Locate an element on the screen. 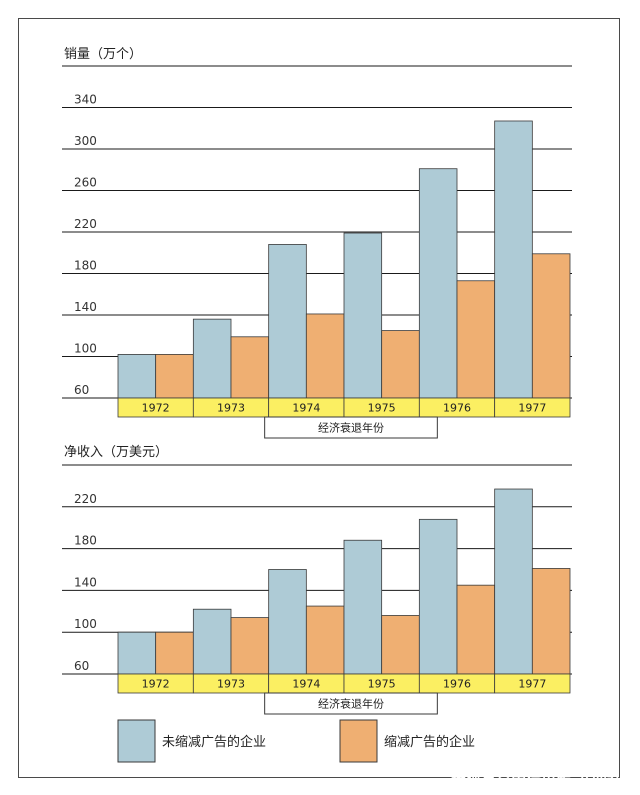 The image size is (640, 795). chart-title: 销量（万个） is located at coordinates (103, 54).